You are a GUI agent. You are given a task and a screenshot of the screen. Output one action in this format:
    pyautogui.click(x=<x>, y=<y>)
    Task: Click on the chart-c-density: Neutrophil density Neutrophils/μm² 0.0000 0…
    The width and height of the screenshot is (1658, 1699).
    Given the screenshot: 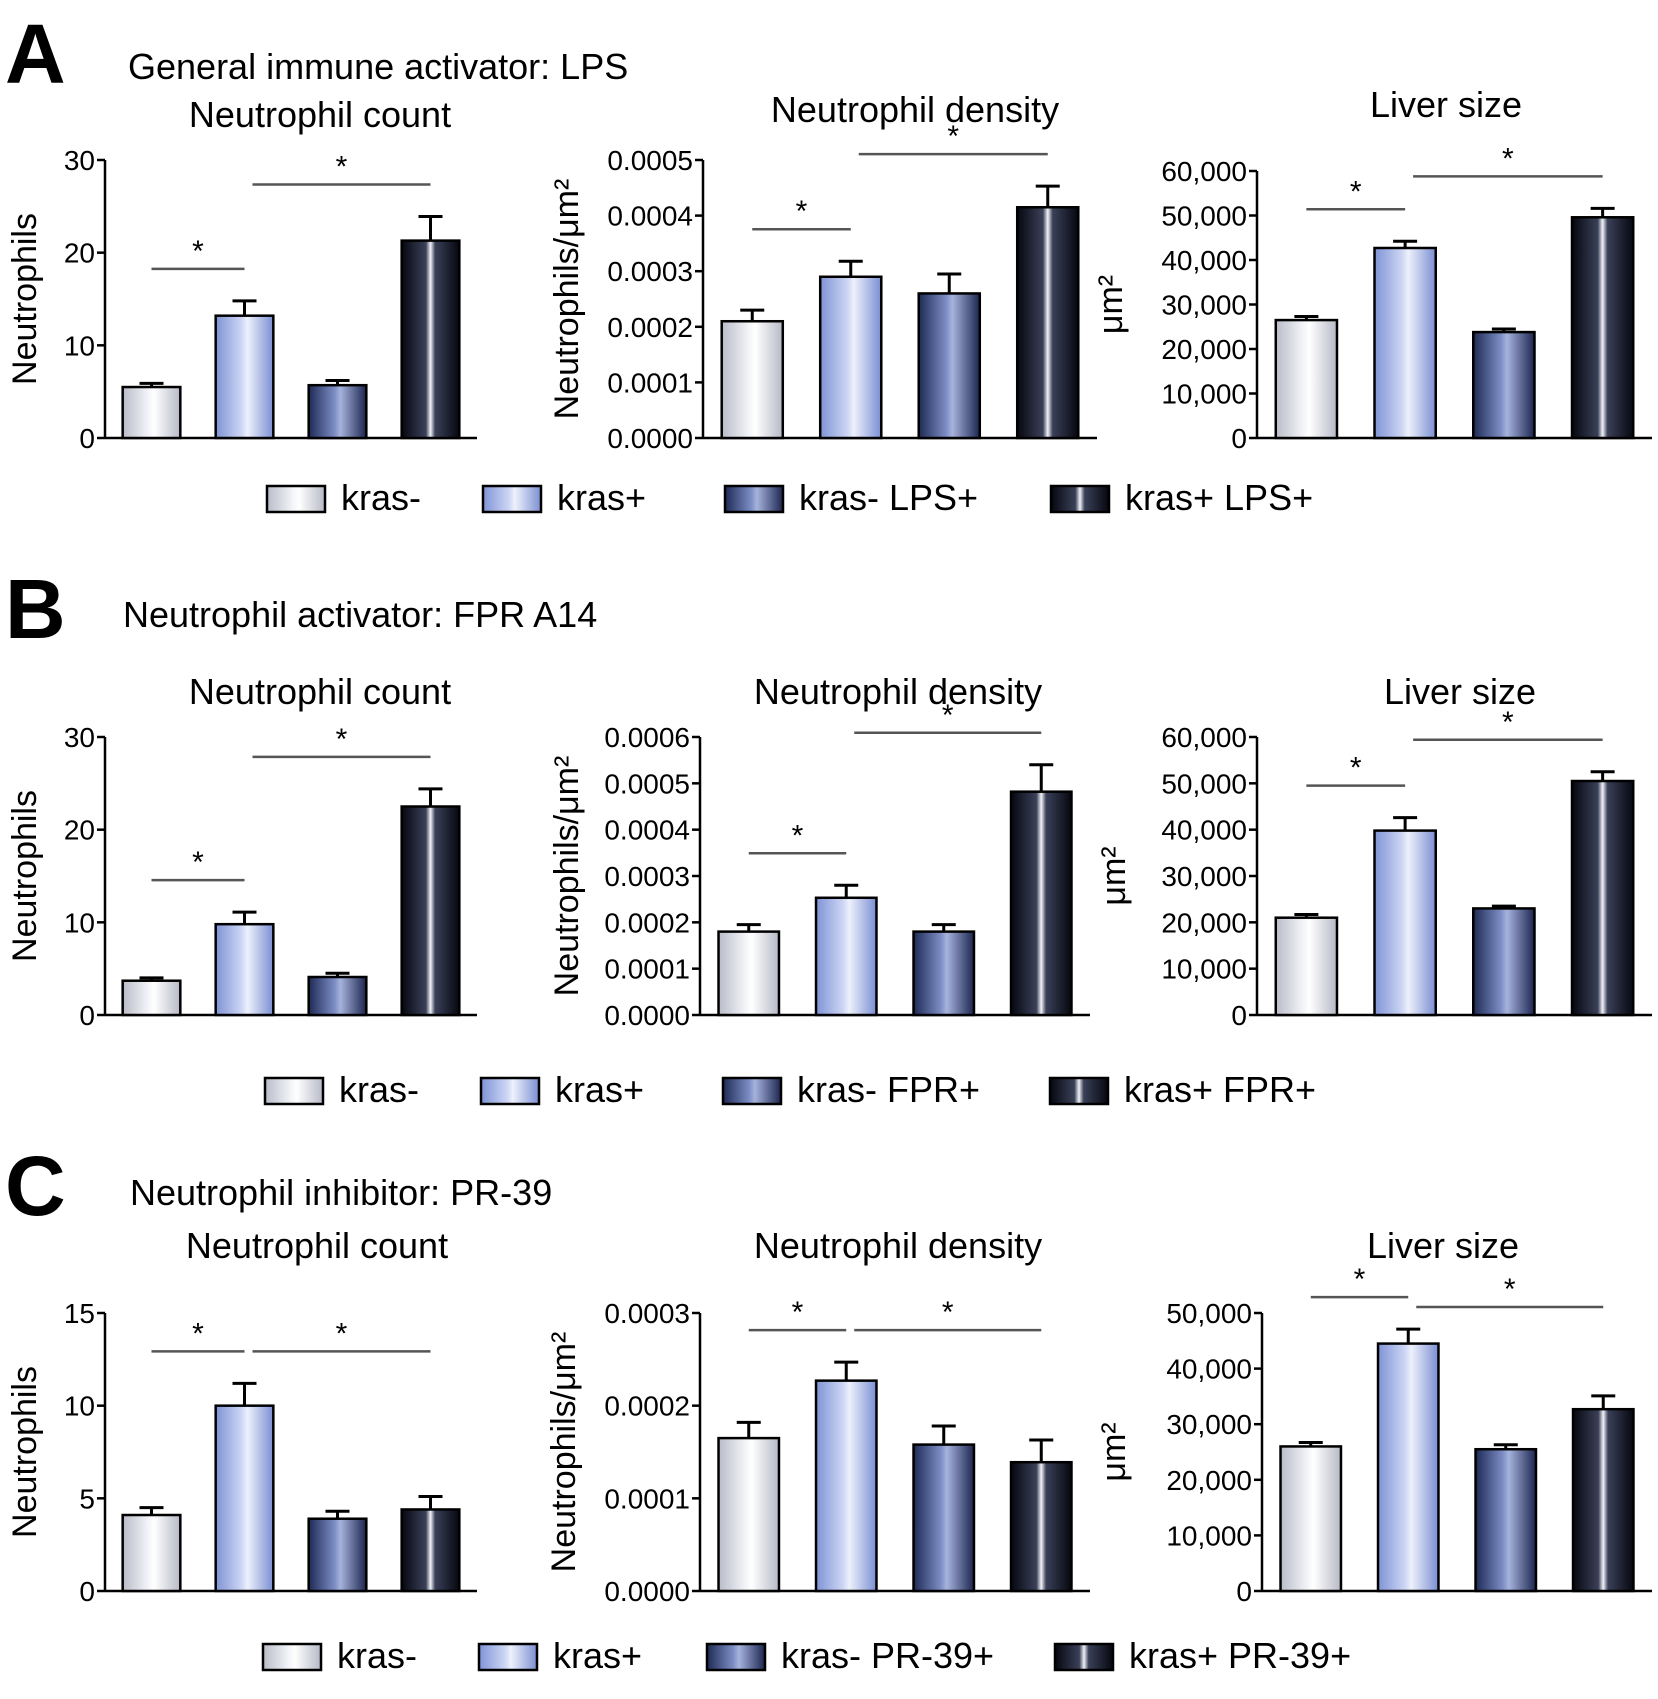 What is the action you would take?
    pyautogui.click(x=817, y=1416)
    